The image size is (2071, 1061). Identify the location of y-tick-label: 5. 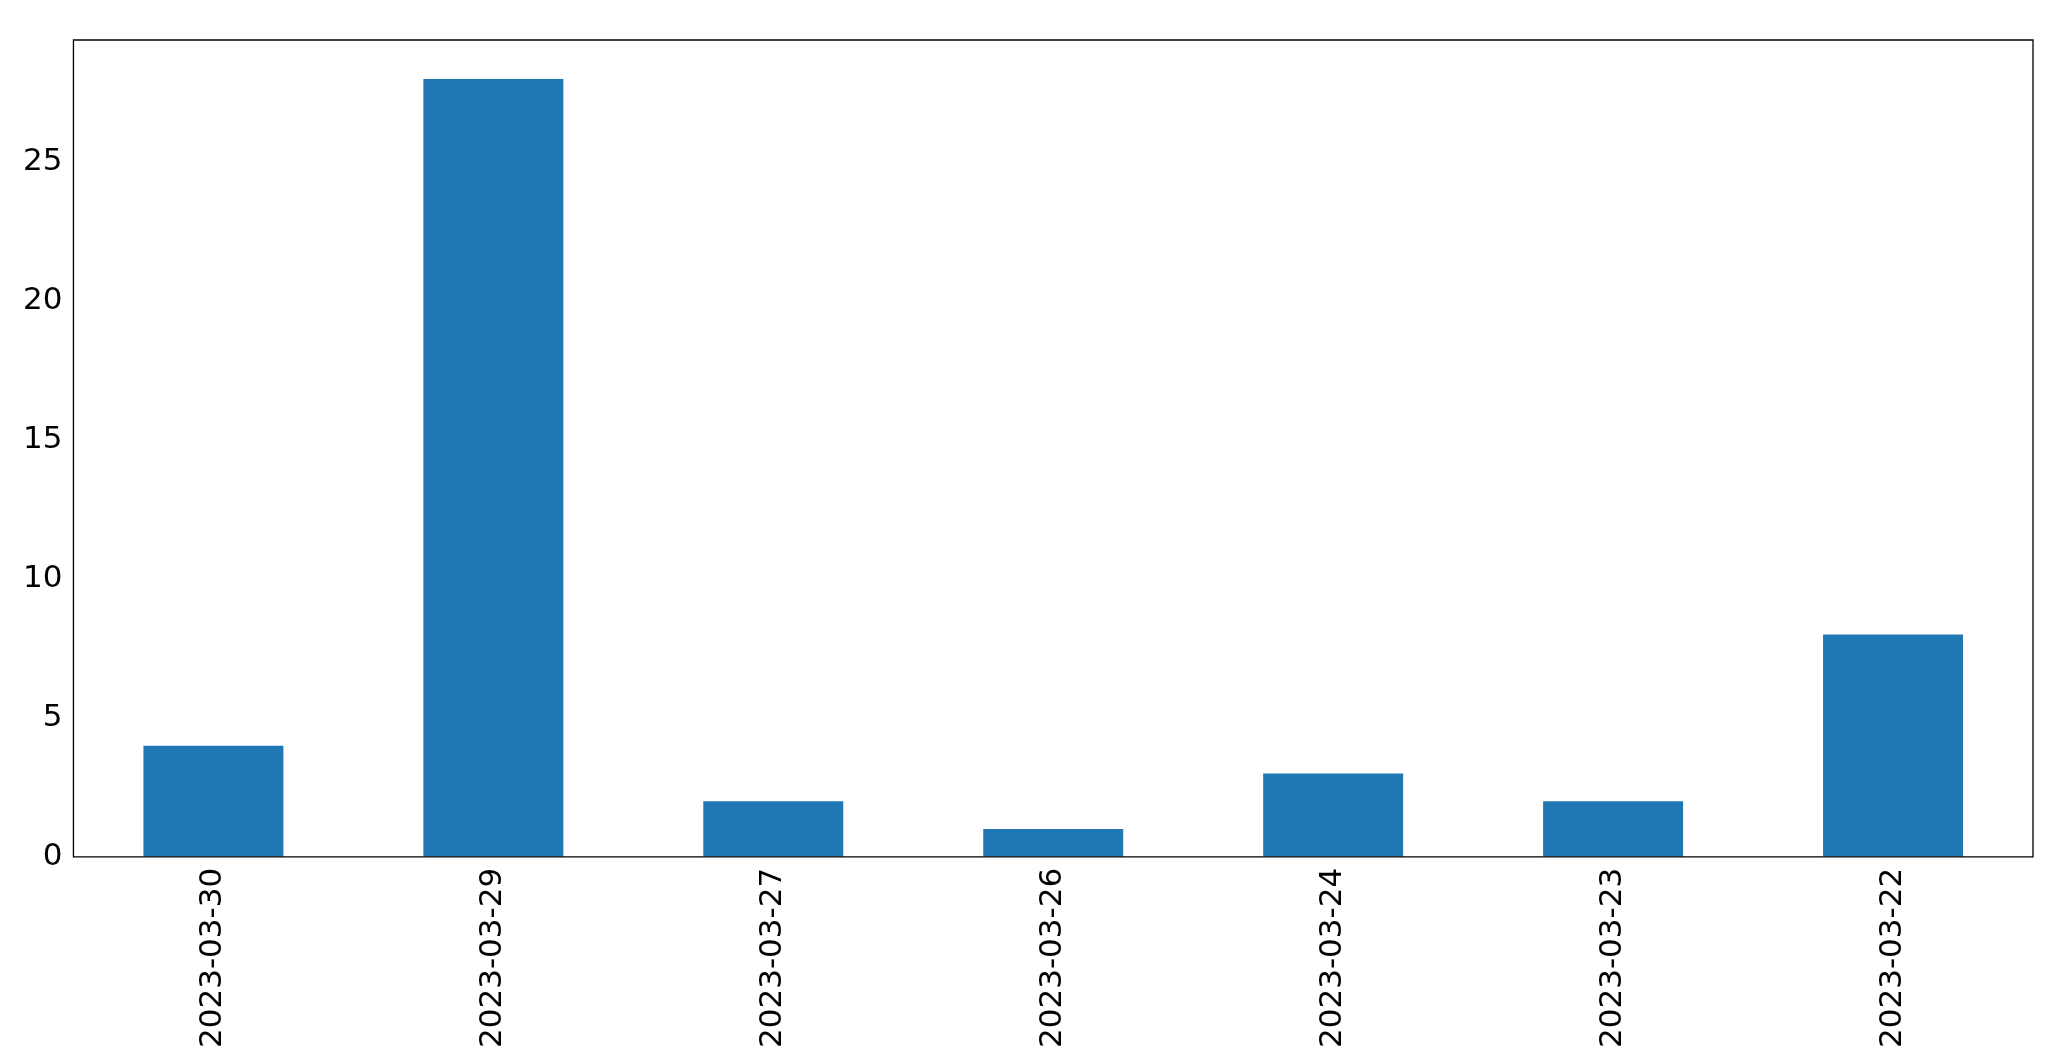
(52, 714).